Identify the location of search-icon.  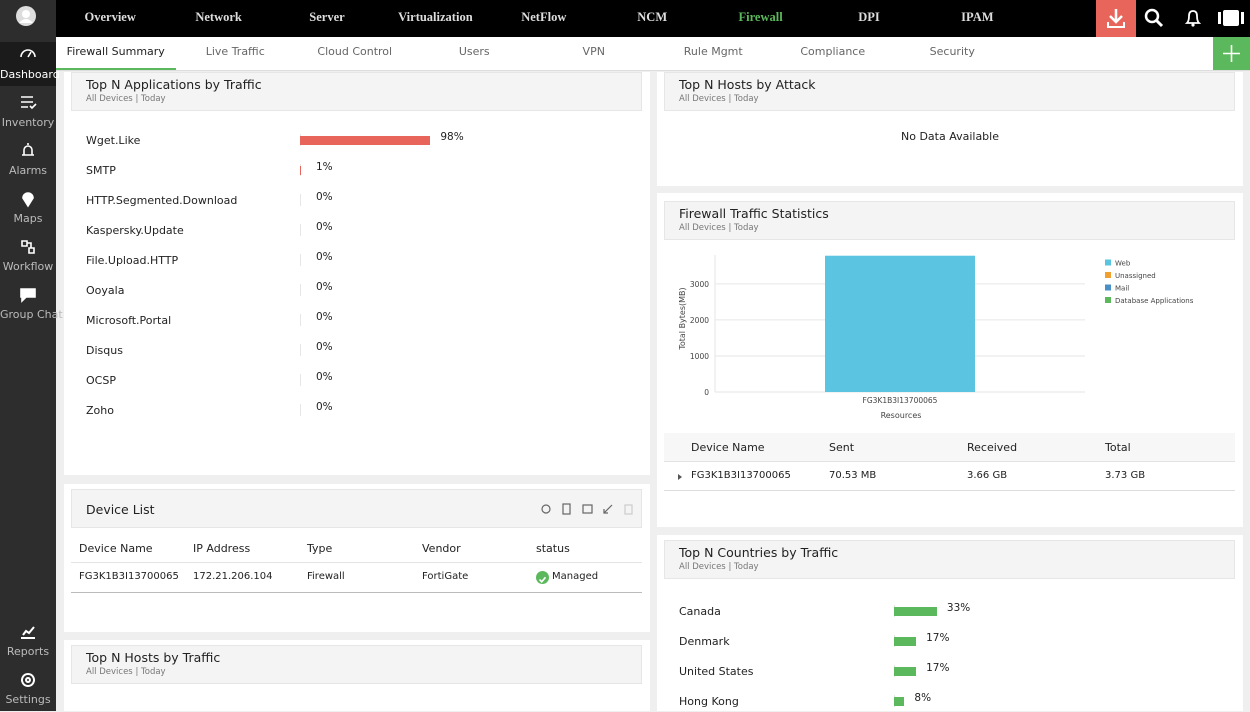
(1154, 18).